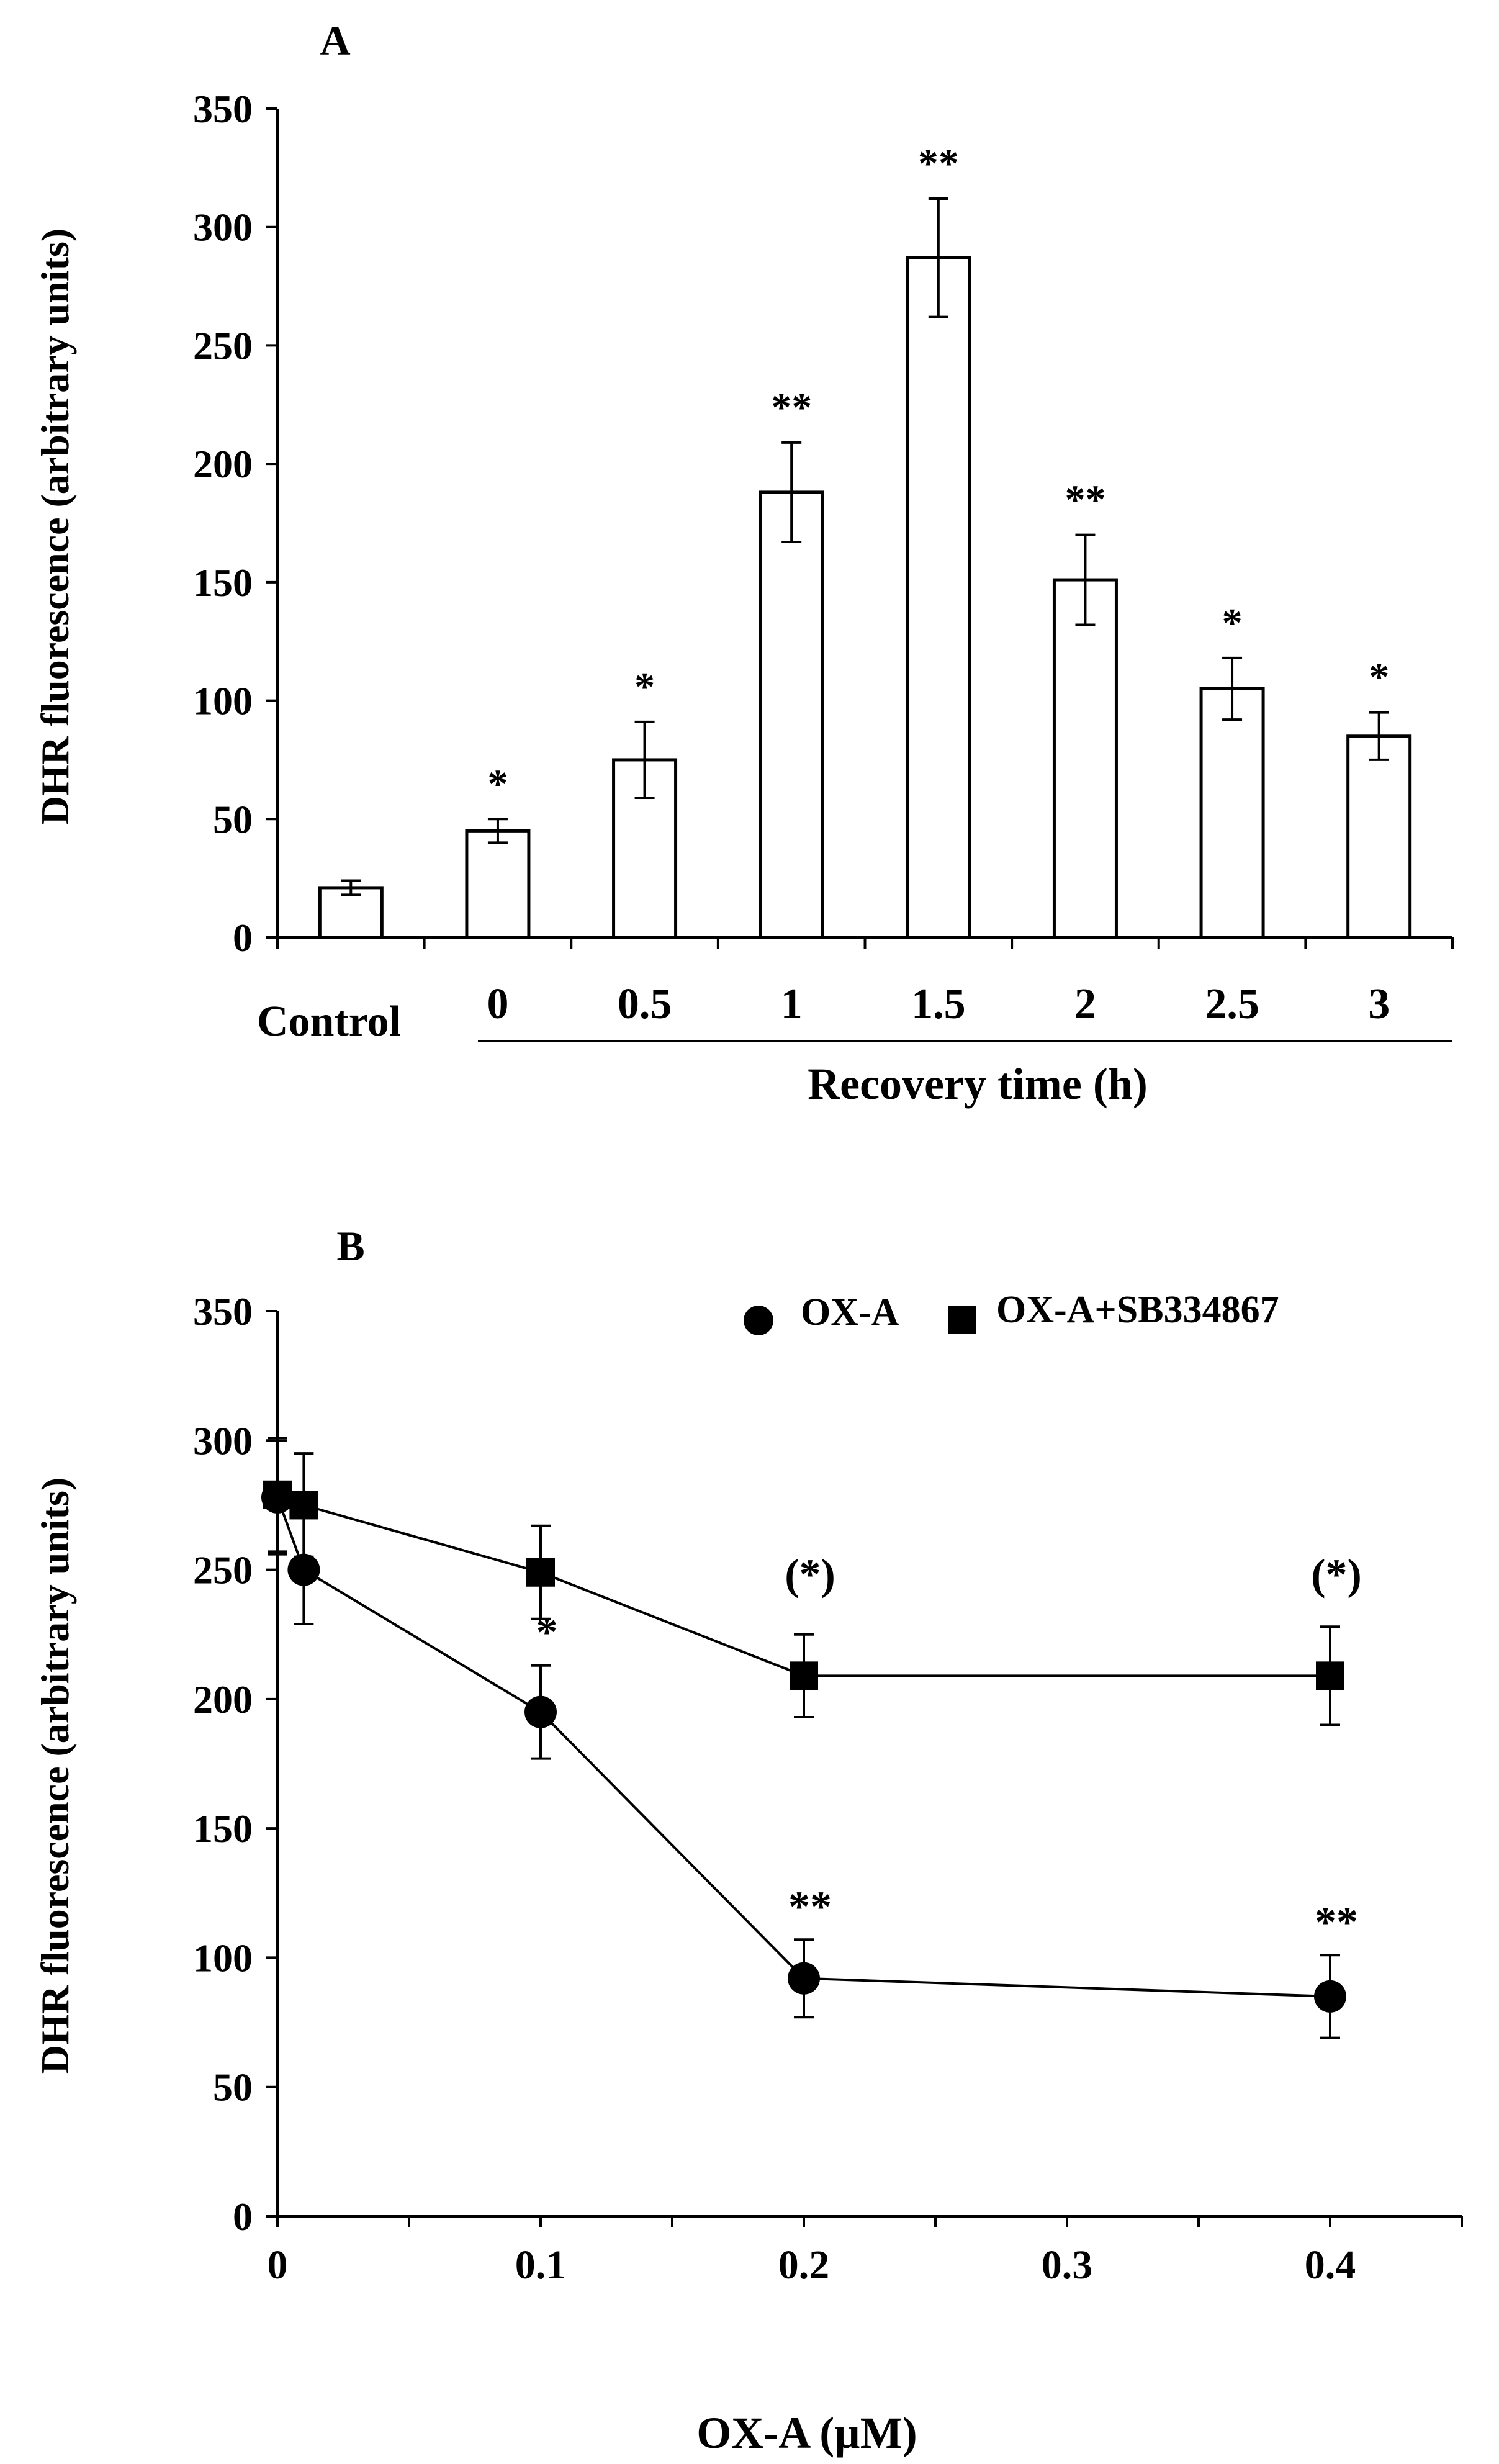  What do you see at coordinates (223, 227) in the screenshot?
I see `panel-a-y-tick-label: 300` at bounding box center [223, 227].